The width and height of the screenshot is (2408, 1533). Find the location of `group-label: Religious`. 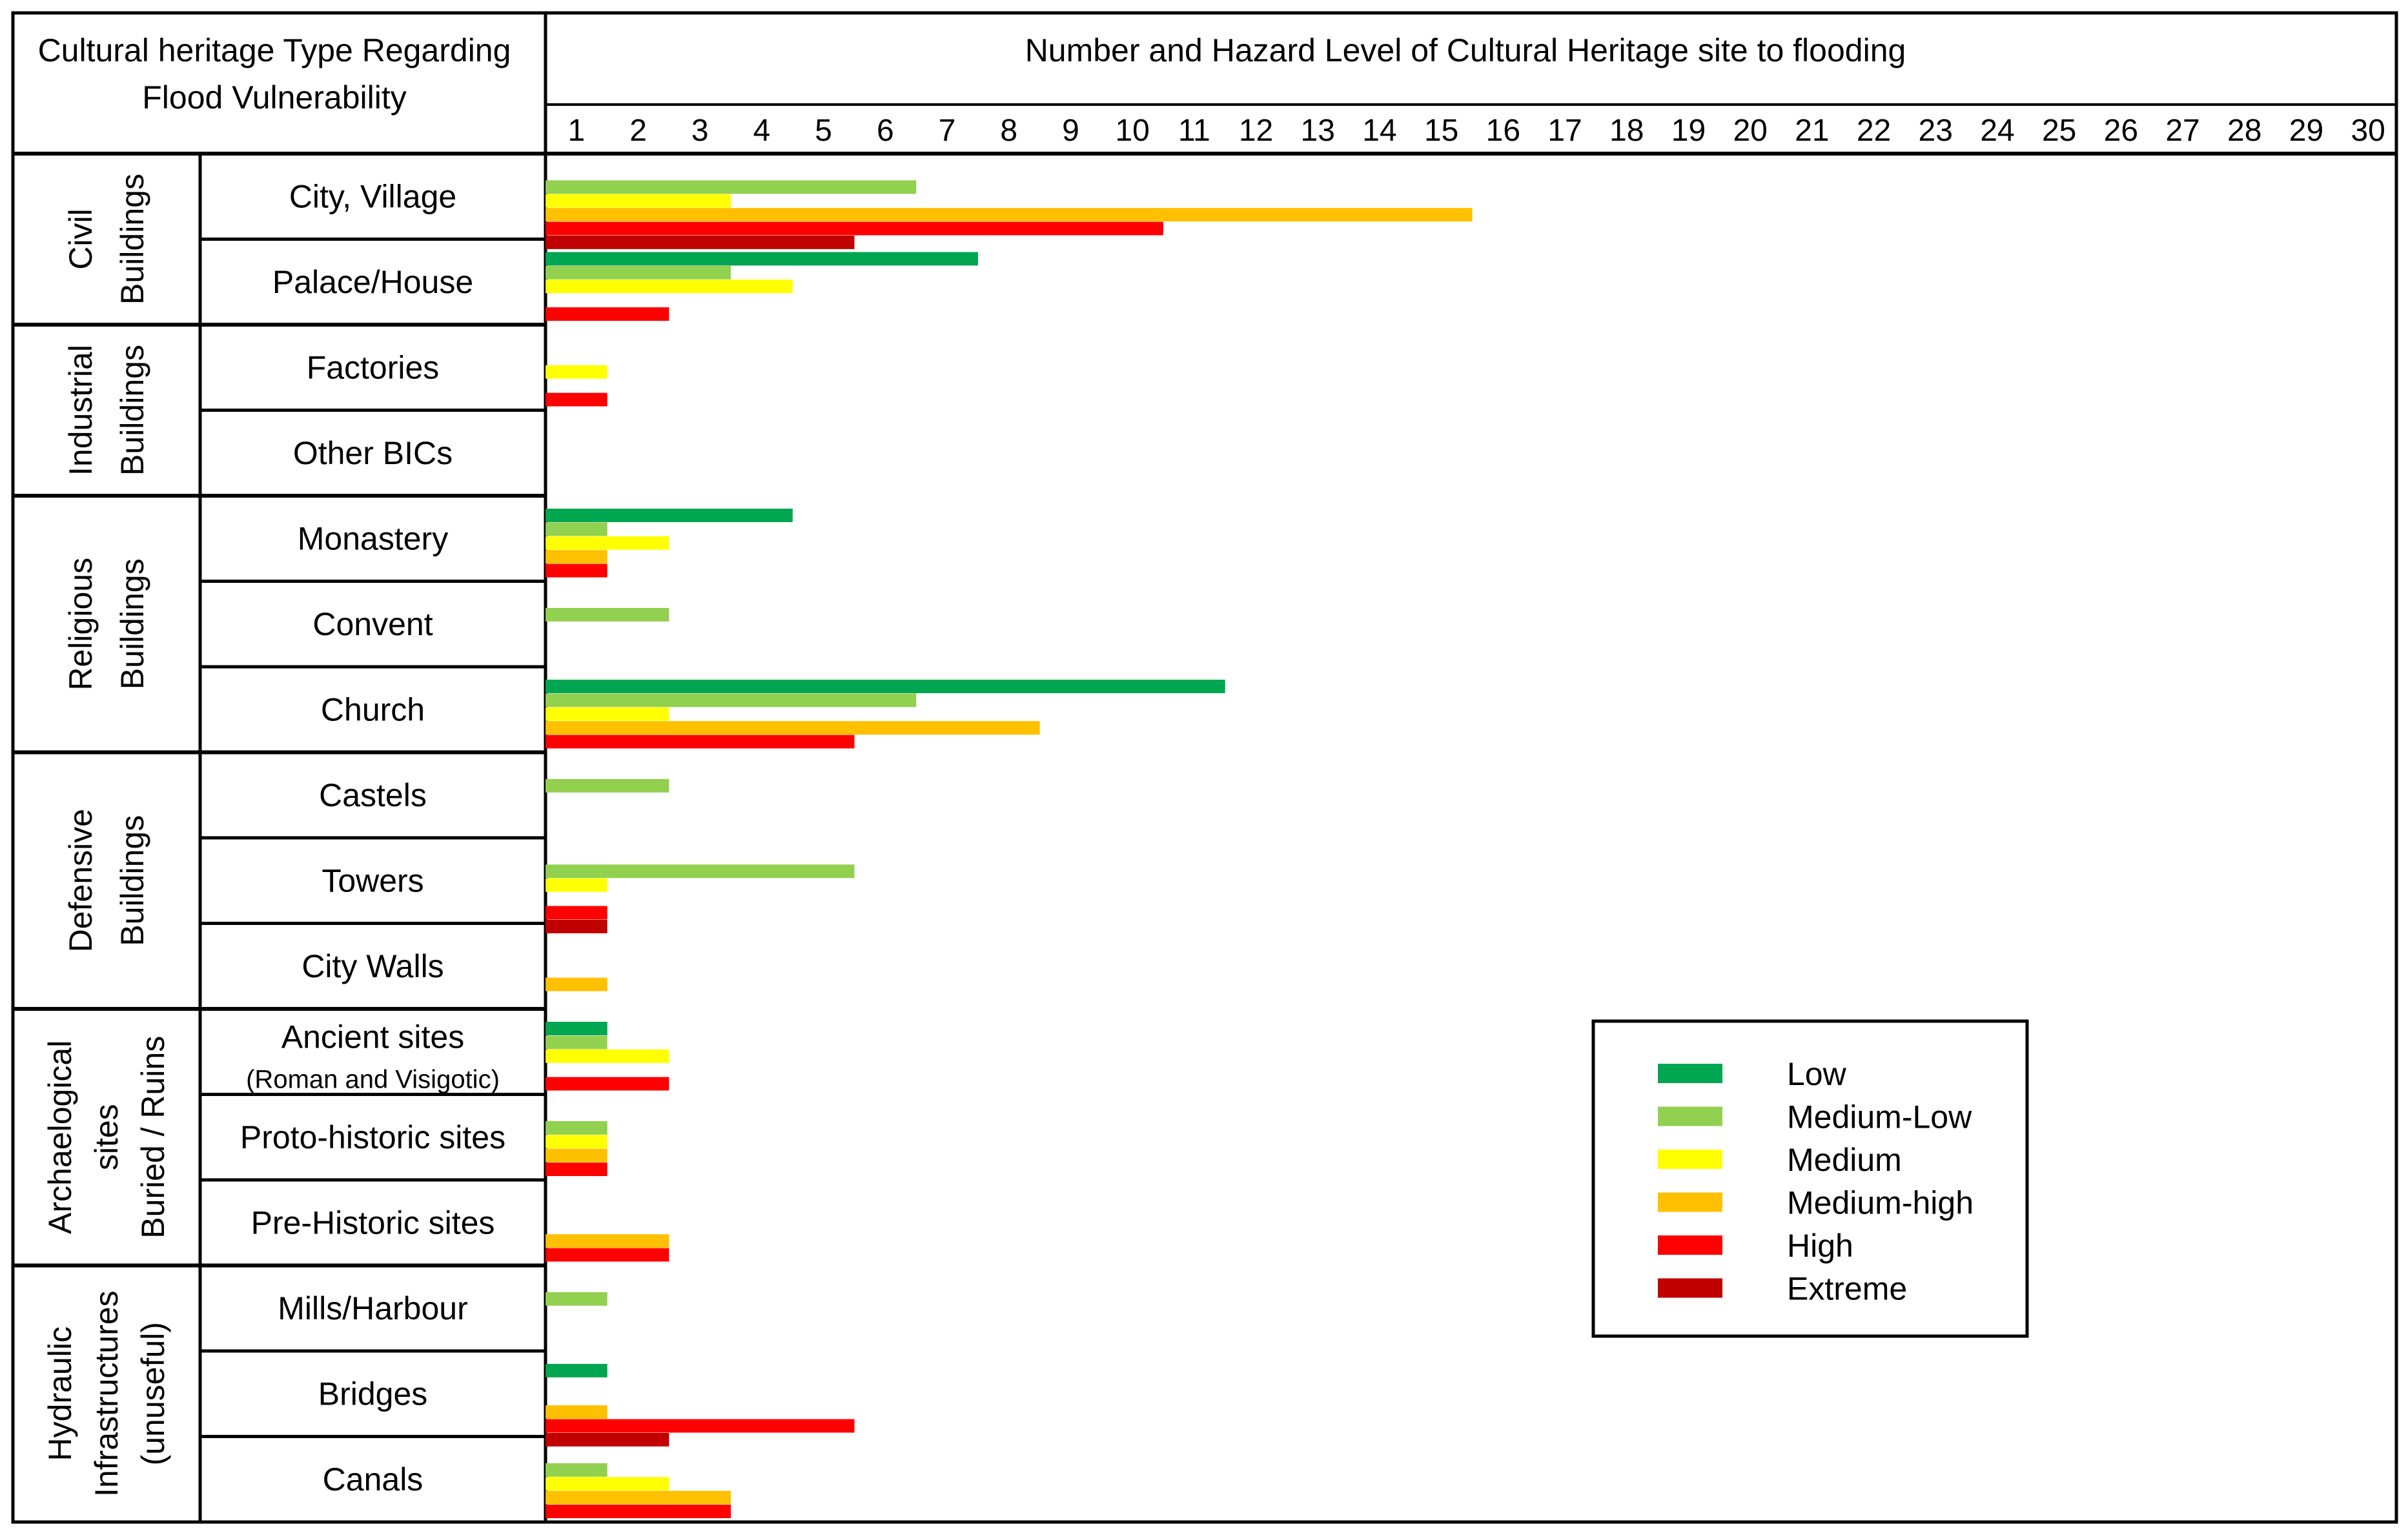

group-label: Religious is located at coordinates (81, 624).